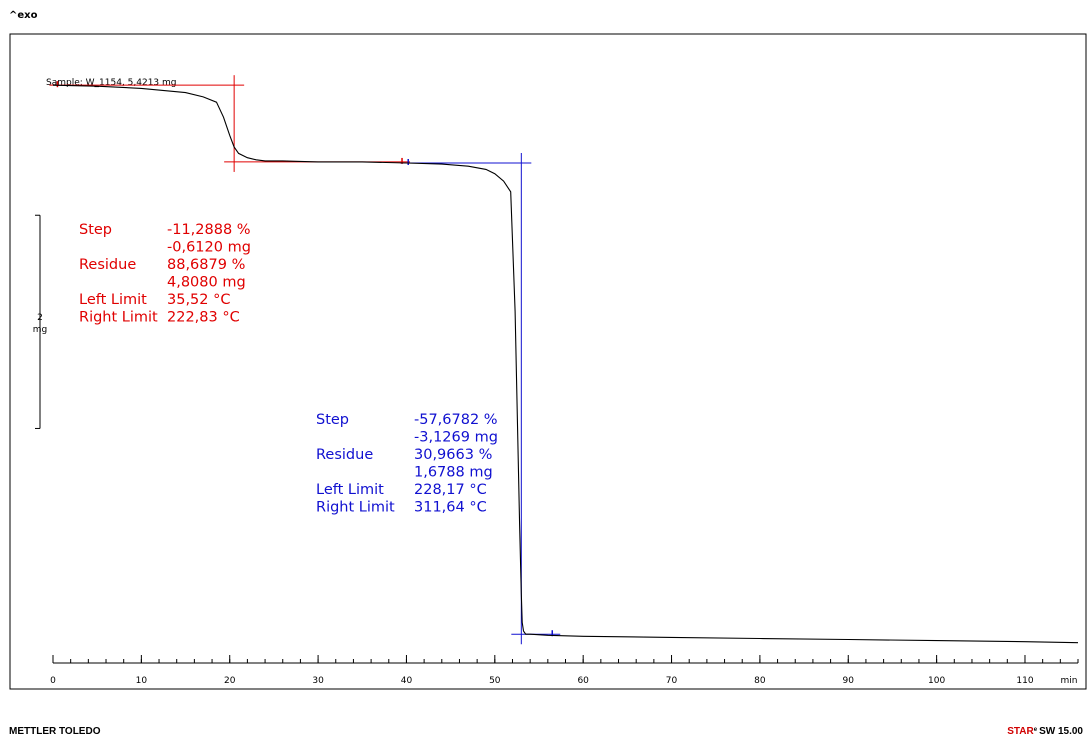 This screenshot has width=1088, height=737. What do you see at coordinates (583, 681) in the screenshot?
I see `x-tick-label: 60` at bounding box center [583, 681].